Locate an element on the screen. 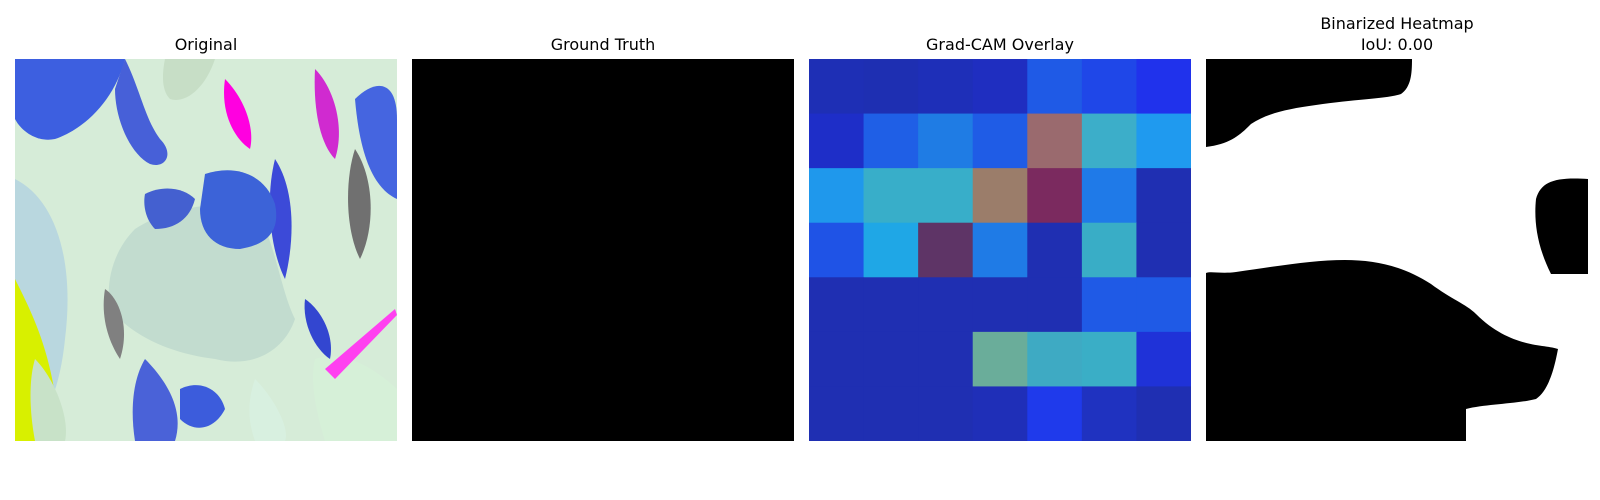 This screenshot has width=1600, height=500. ground-truth-title: Ground Truth is located at coordinates (603, 44).